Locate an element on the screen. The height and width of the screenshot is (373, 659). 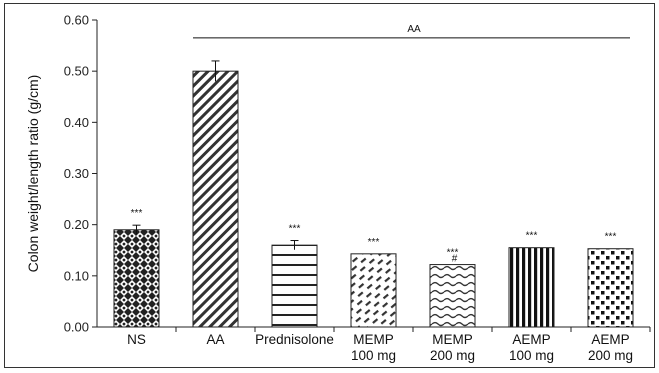
x-tick-label: Prednisolone is located at coordinates (294, 339).